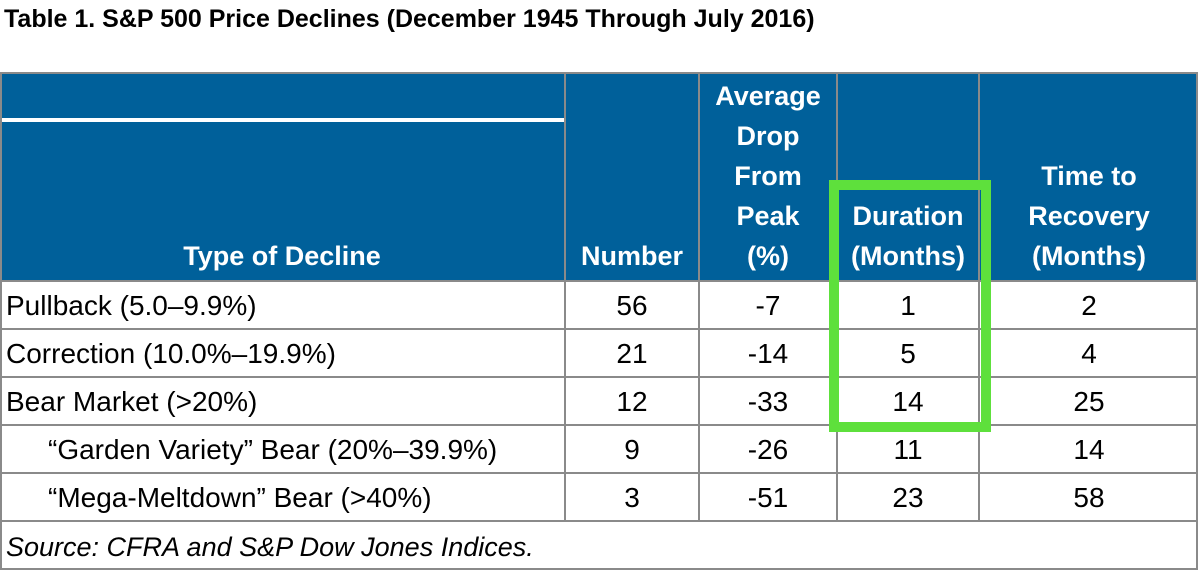  What do you see at coordinates (908, 353) in the screenshot?
I see `cell-duration: 5` at bounding box center [908, 353].